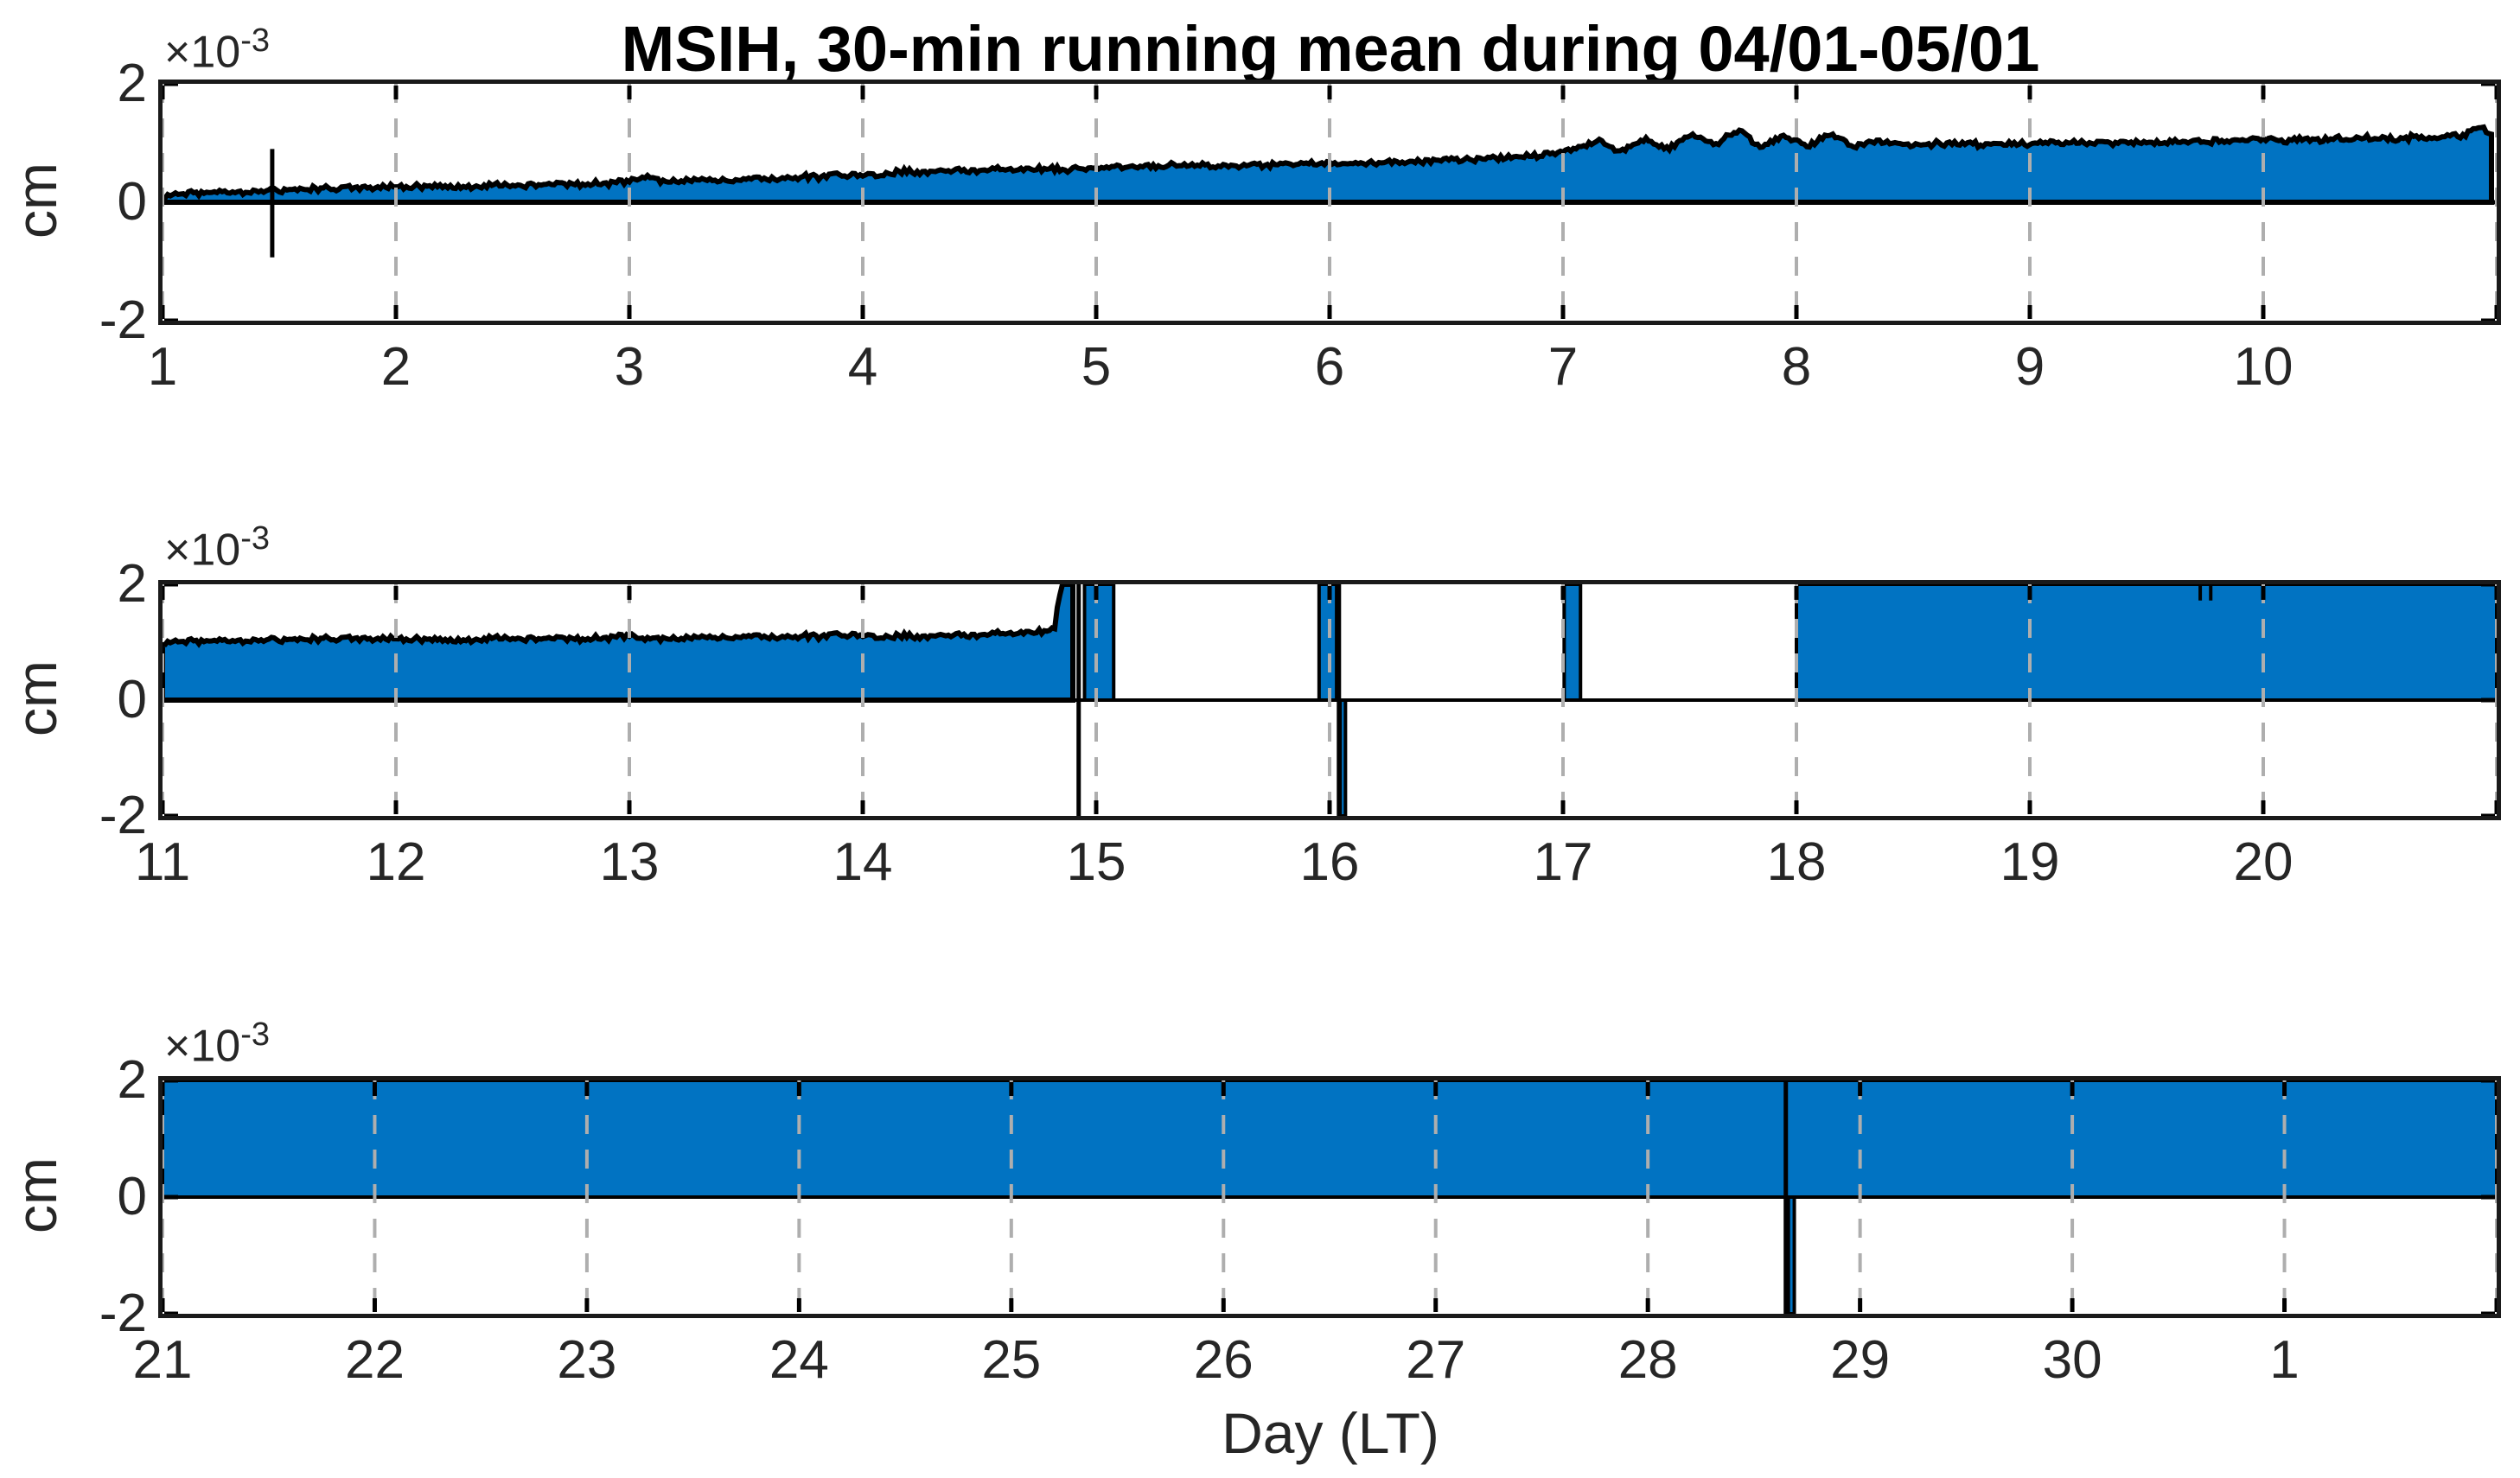  What do you see at coordinates (1330, 1433) in the screenshot?
I see `x-axis-label: Day (LT)` at bounding box center [1330, 1433].